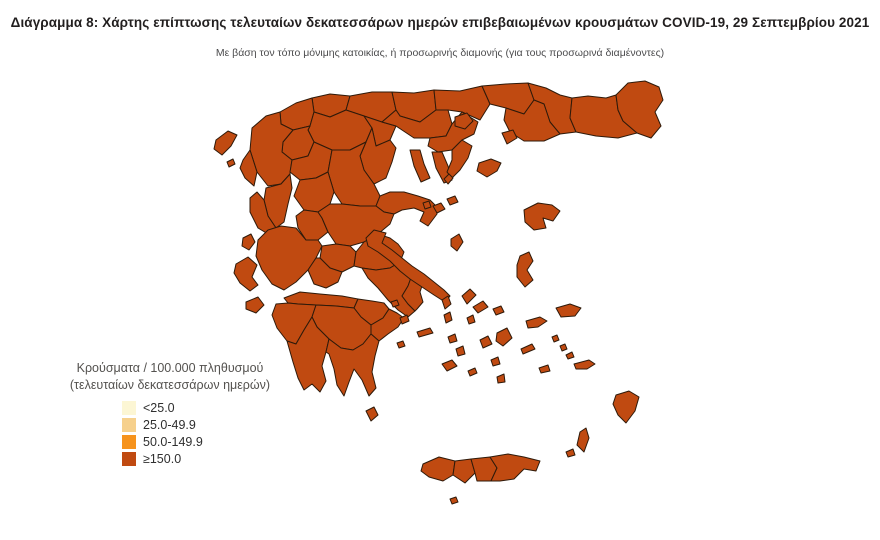 The height and width of the screenshot is (540, 880). What do you see at coordinates (449, 365) in the screenshot?
I see `region-milos` at bounding box center [449, 365].